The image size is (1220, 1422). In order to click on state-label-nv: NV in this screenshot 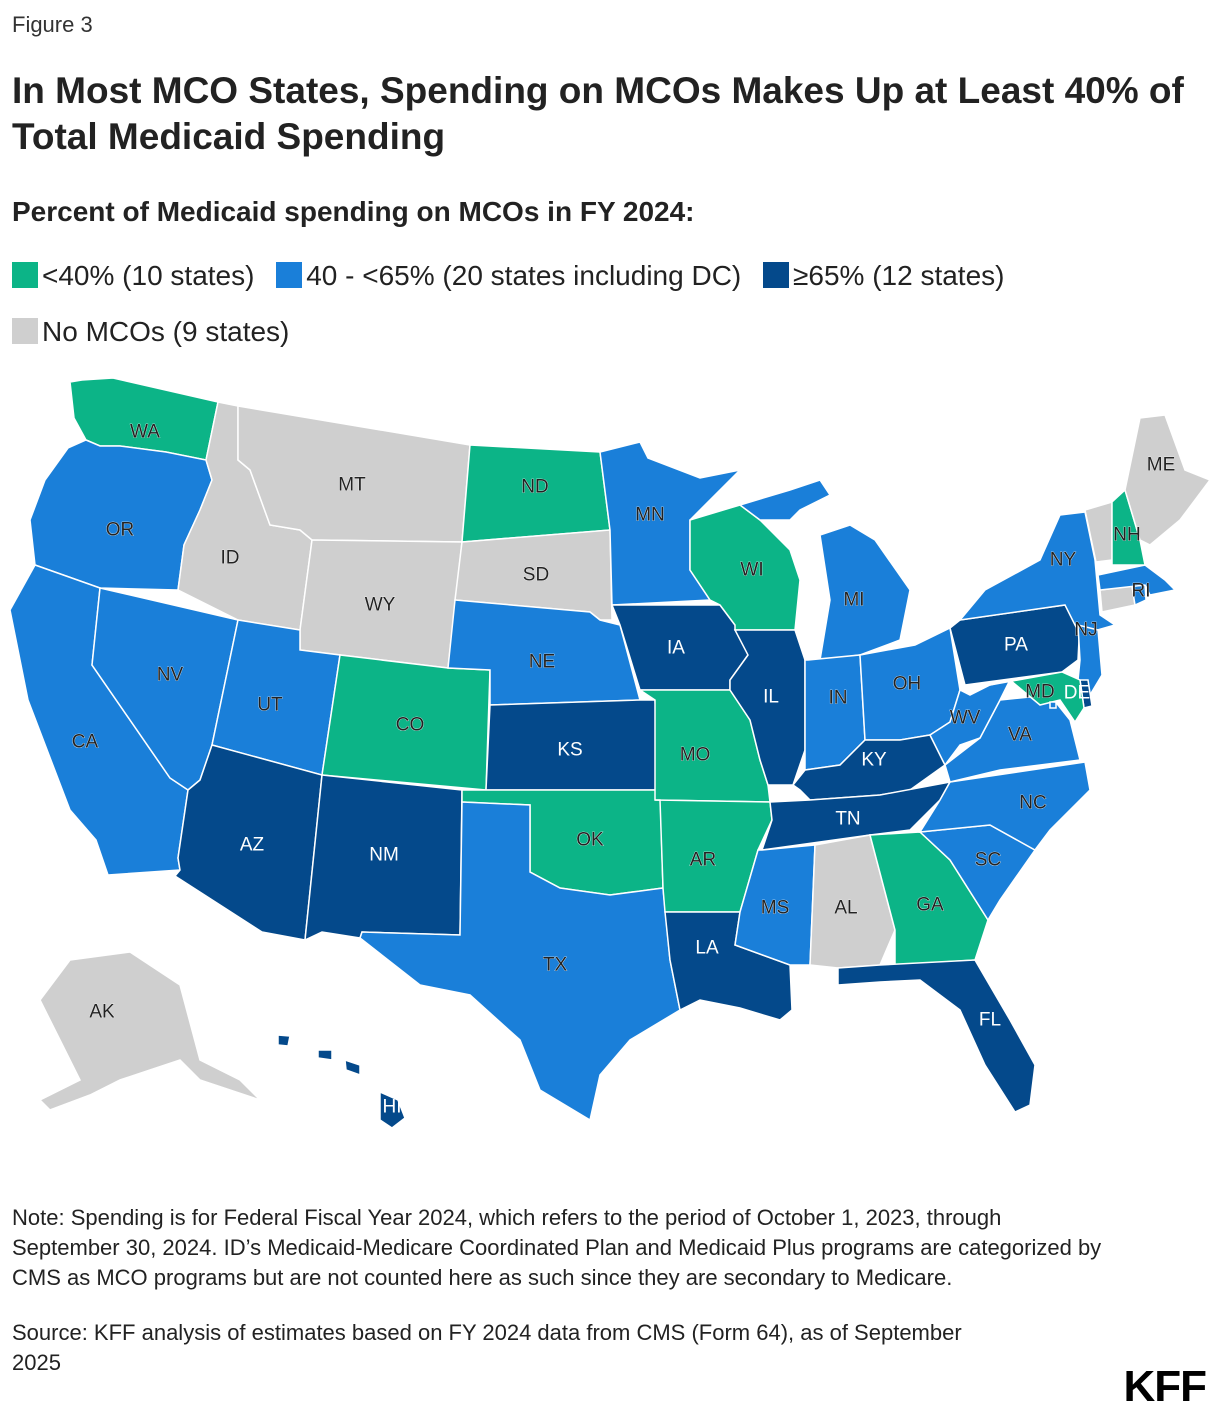, I will do `click(170, 675)`.